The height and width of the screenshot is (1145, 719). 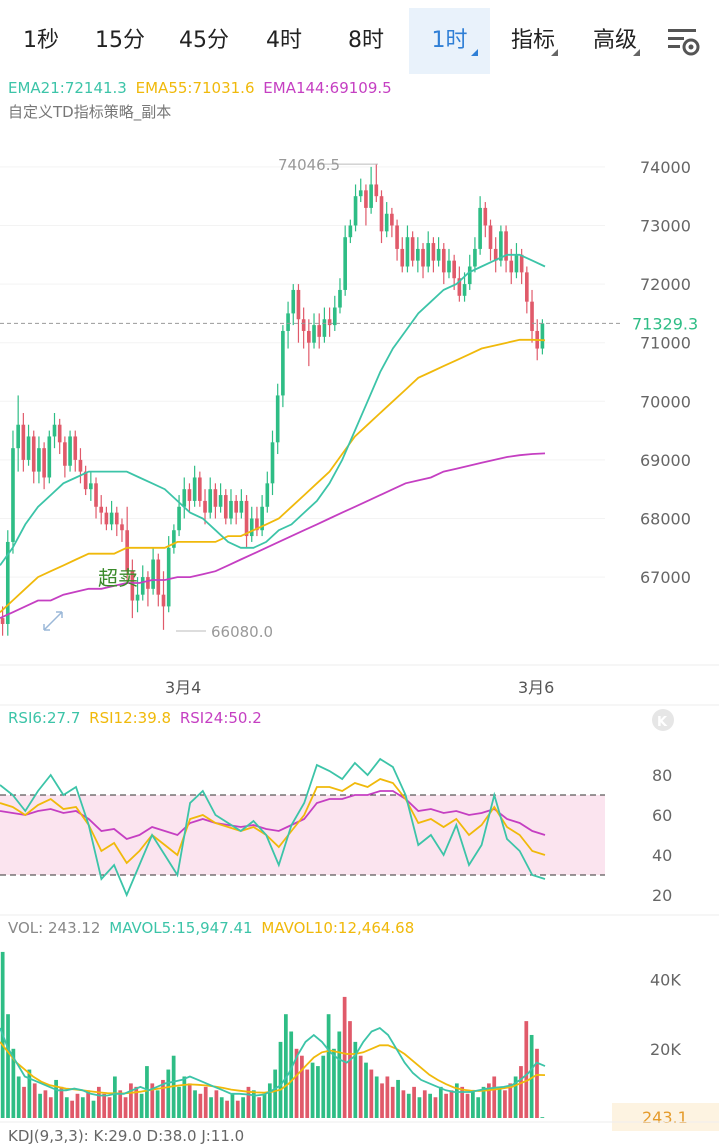 I want to click on tab-label: 指标, so click(x=532, y=40).